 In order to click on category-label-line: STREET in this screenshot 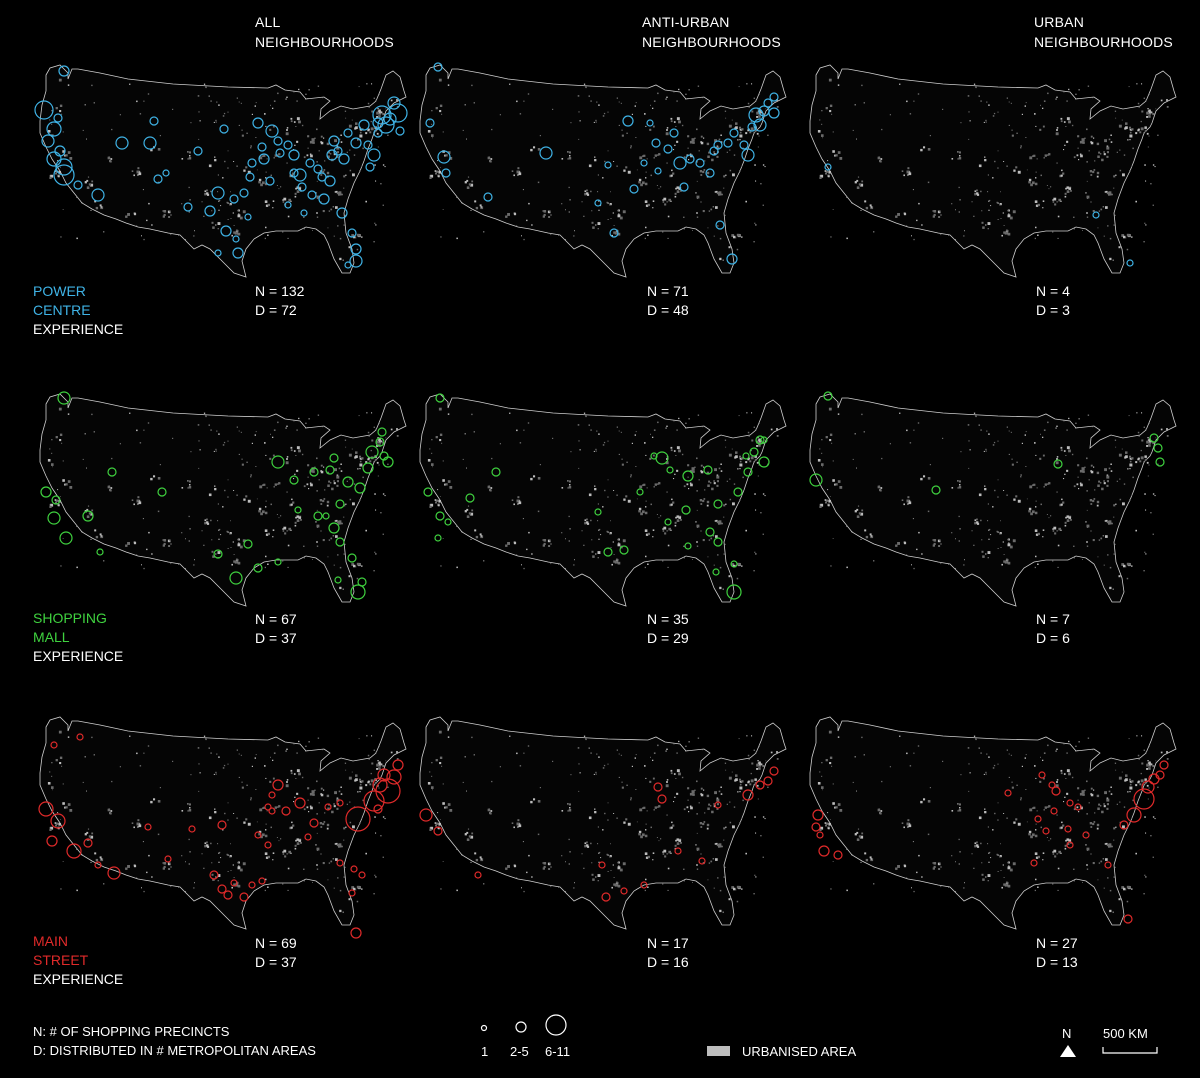, I will do `click(61, 960)`.